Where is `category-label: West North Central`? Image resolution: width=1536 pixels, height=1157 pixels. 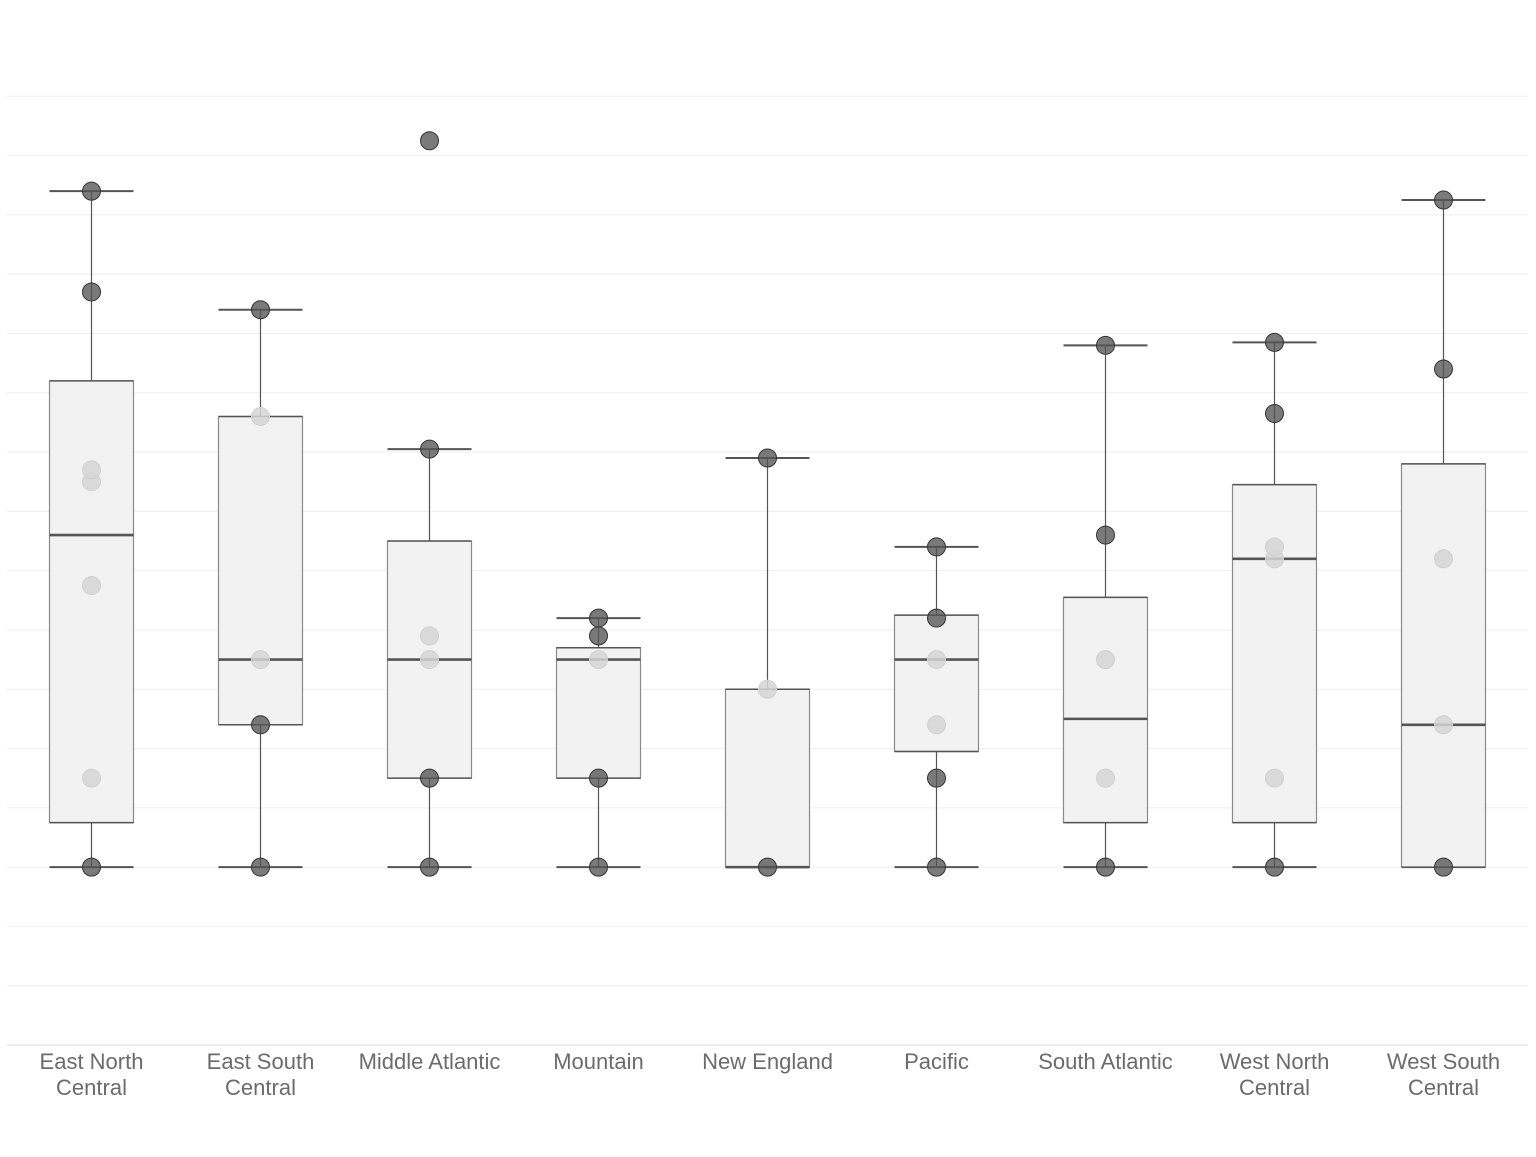 category-label: West North Central is located at coordinates (1275, 1074).